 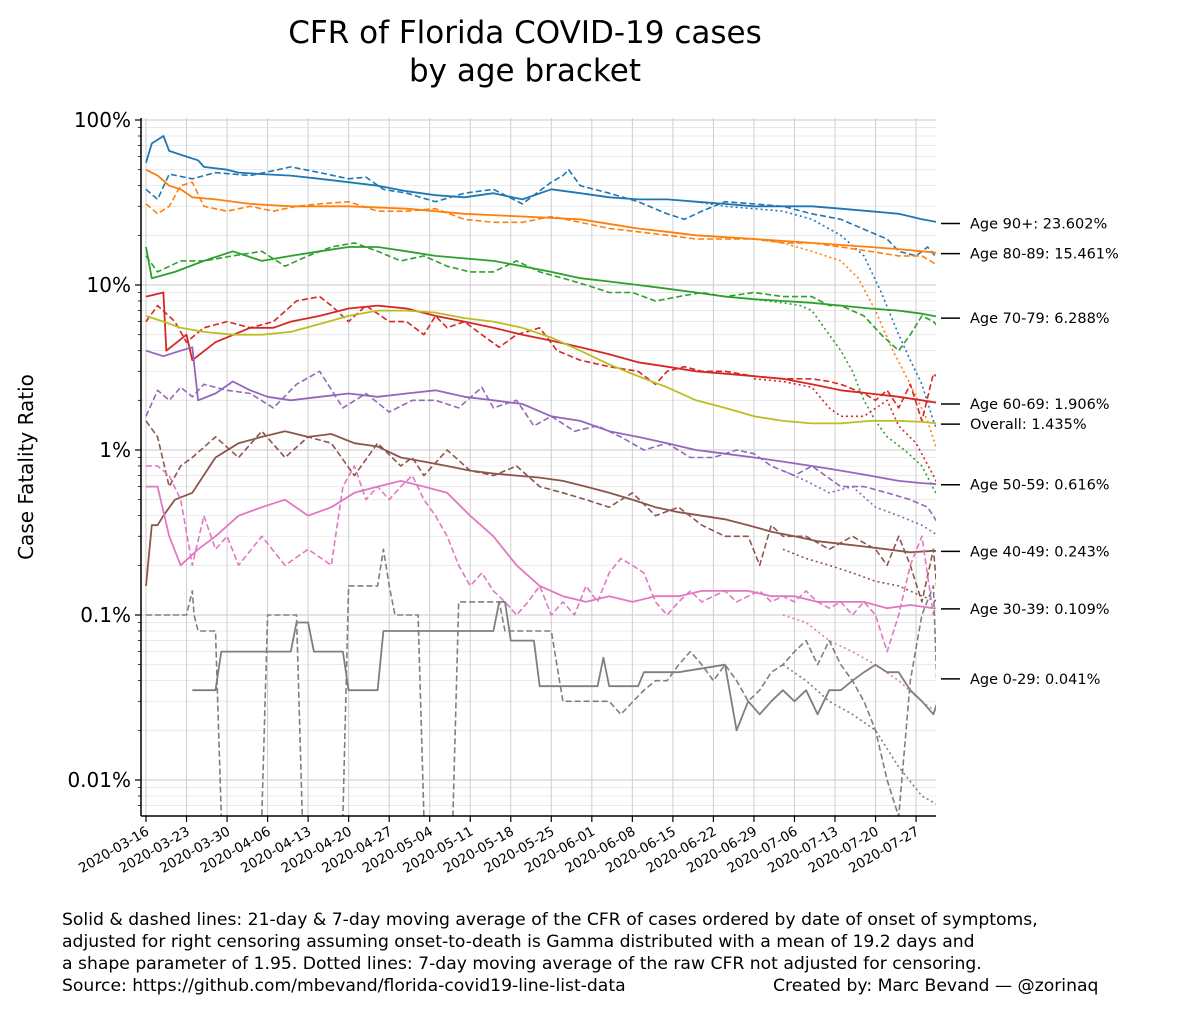 What do you see at coordinates (1040, 552) in the screenshot?
I see `series-label: Age 40-49: 0.243%` at bounding box center [1040, 552].